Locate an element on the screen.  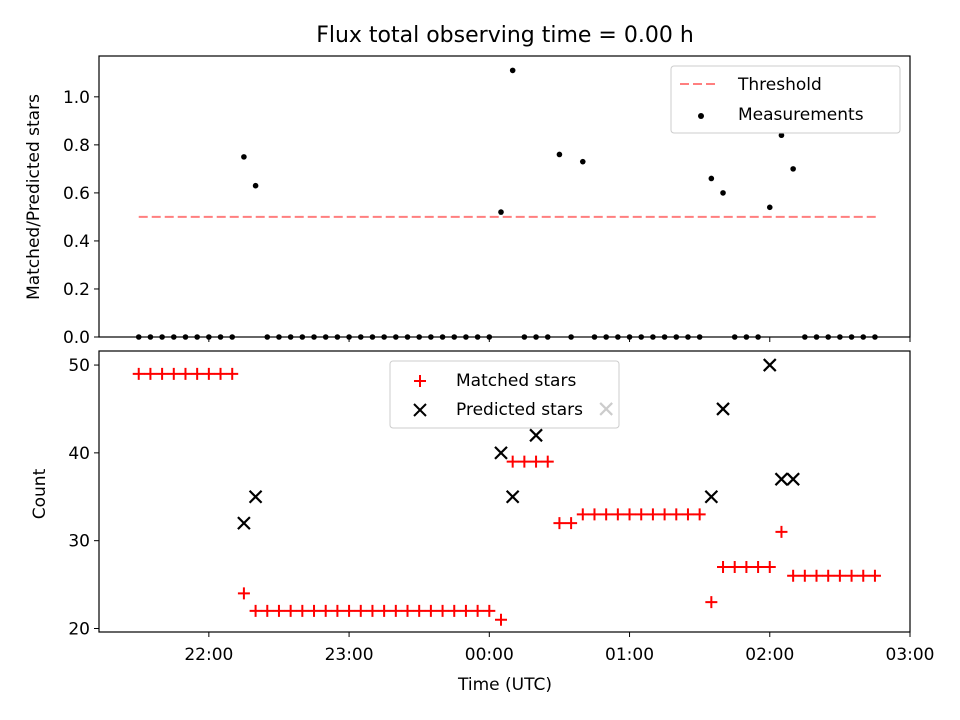
bottom-y-ticks: 20 30 40 50 is located at coordinates (83, 497).